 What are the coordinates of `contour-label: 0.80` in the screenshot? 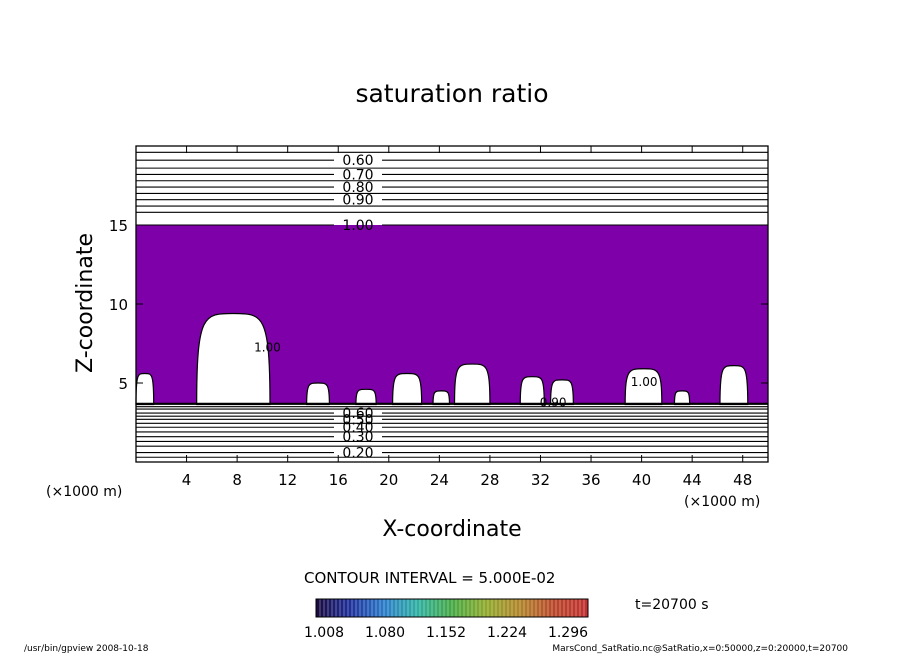 It's located at (357, 188).